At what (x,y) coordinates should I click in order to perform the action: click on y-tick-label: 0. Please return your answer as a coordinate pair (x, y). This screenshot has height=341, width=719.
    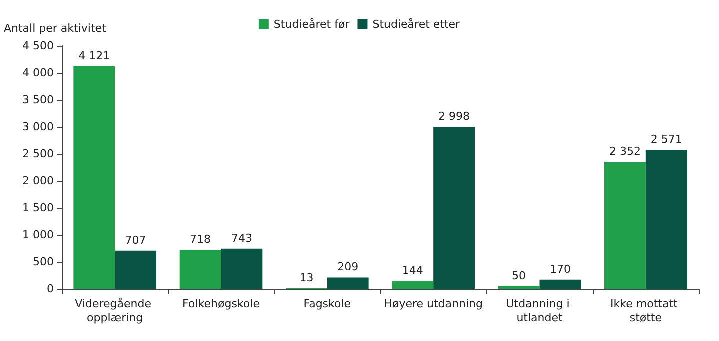
    Looking at the image, I should click on (50, 289).